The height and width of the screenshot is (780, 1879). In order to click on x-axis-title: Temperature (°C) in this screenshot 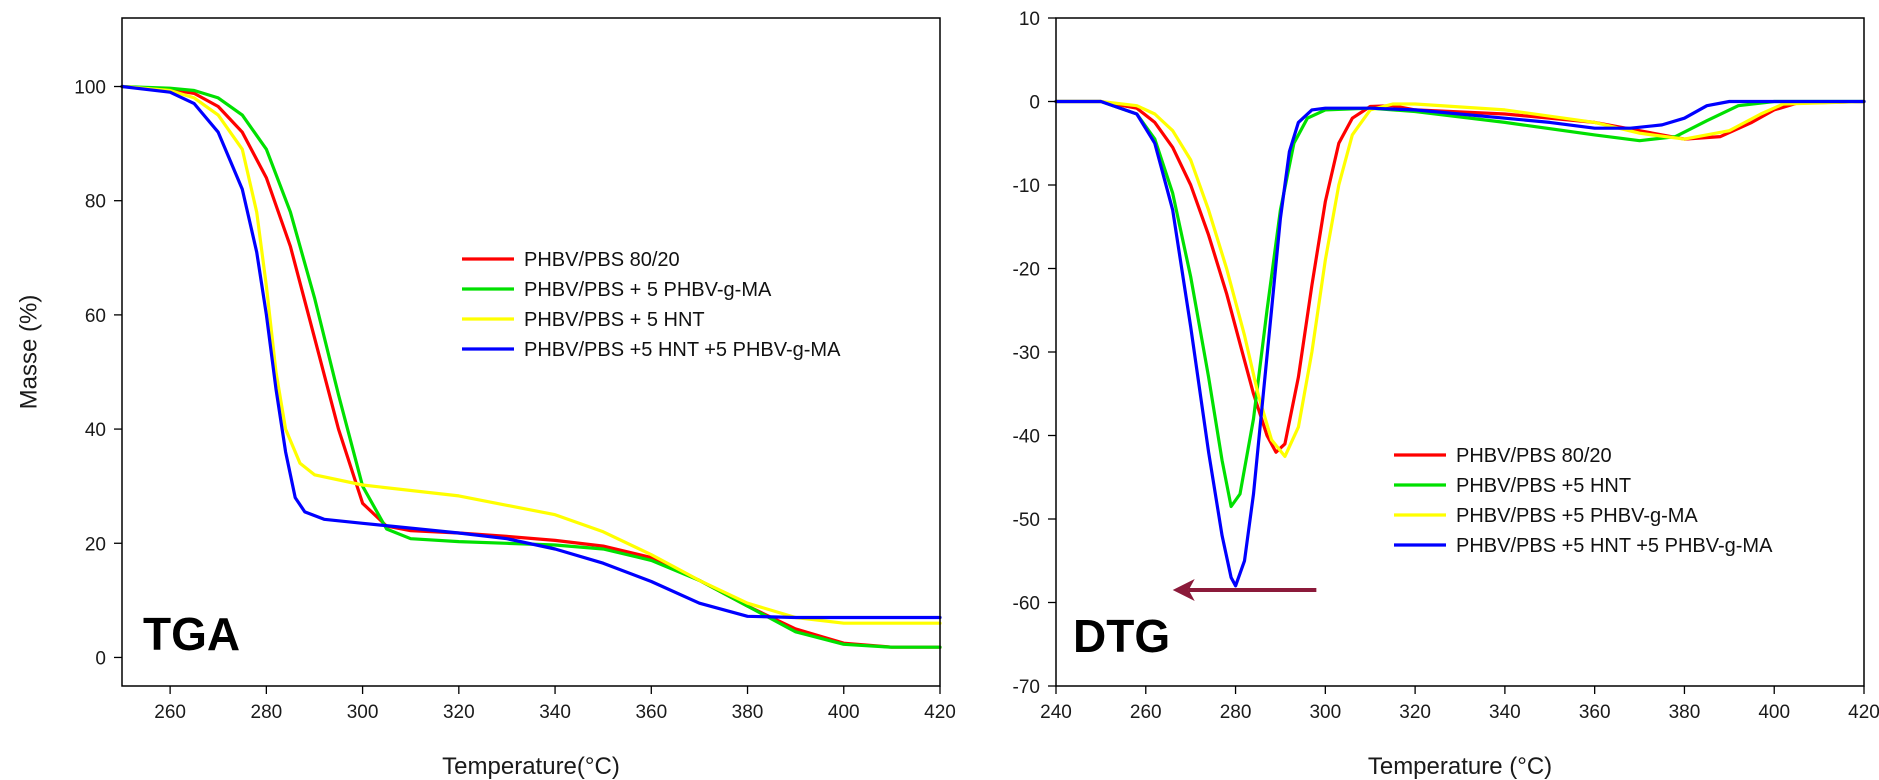, I will do `click(1460, 766)`.